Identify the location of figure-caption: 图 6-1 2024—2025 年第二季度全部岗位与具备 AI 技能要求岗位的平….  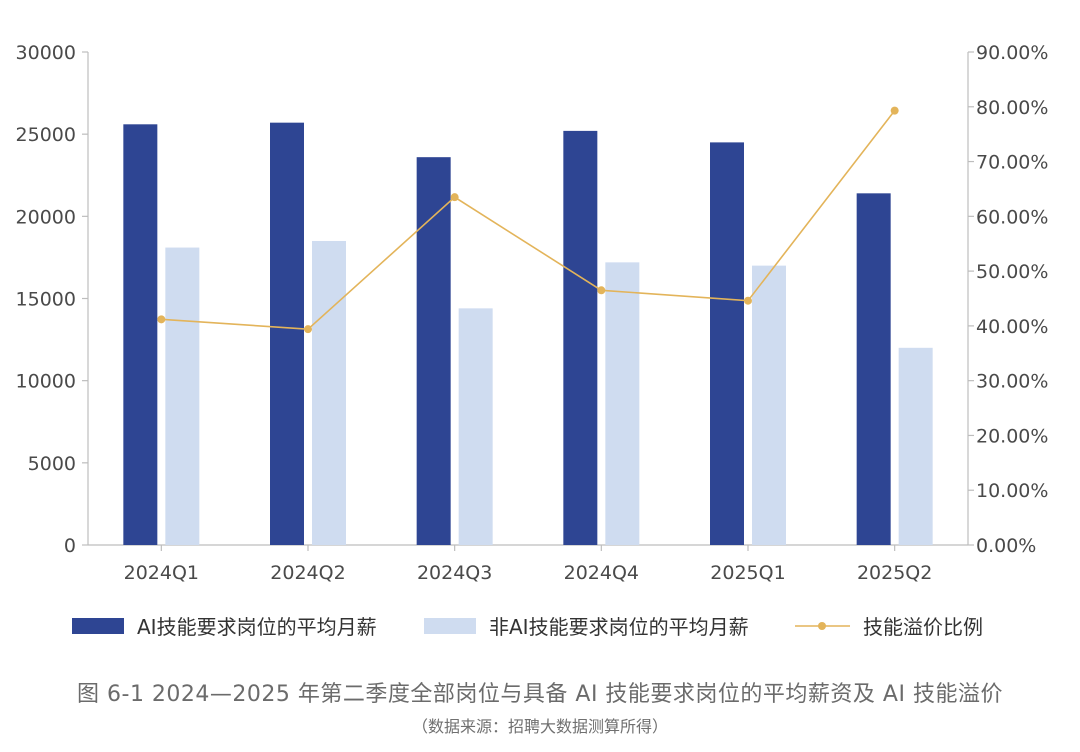
(540, 694).